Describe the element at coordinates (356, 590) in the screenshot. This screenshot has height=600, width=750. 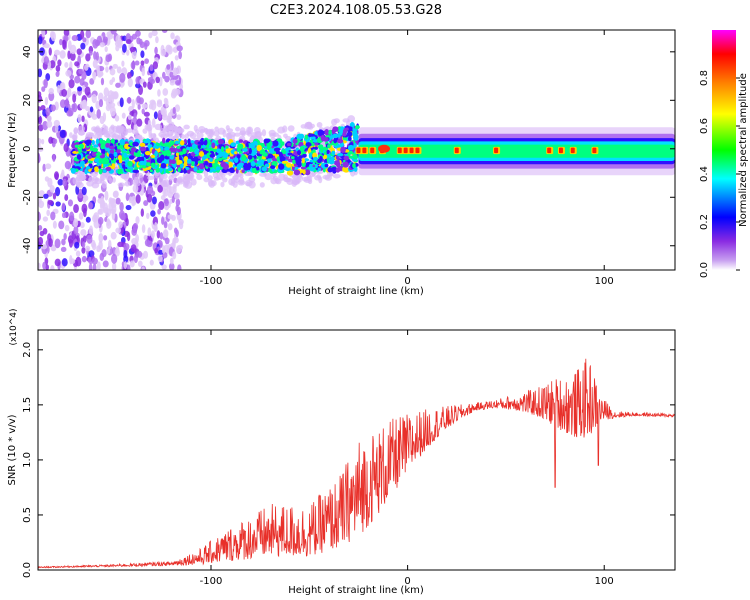
I see `snr-xlabel: Height of straight line (km)` at that location.